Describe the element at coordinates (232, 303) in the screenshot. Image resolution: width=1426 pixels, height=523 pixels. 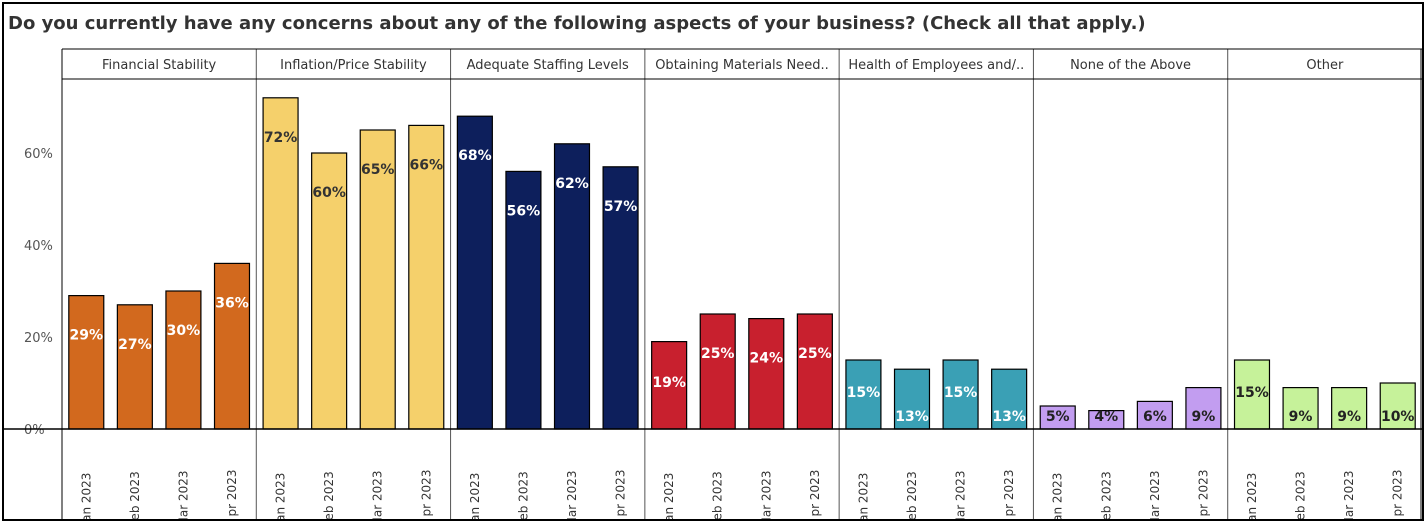
I see `data-label: 36%` at that location.